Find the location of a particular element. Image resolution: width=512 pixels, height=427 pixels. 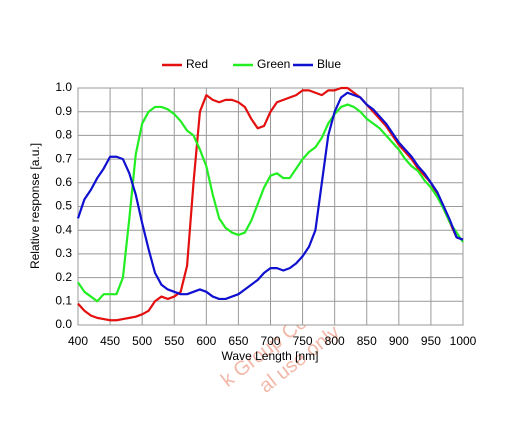

y-tick-label: 0.5 is located at coordinates (63, 206).